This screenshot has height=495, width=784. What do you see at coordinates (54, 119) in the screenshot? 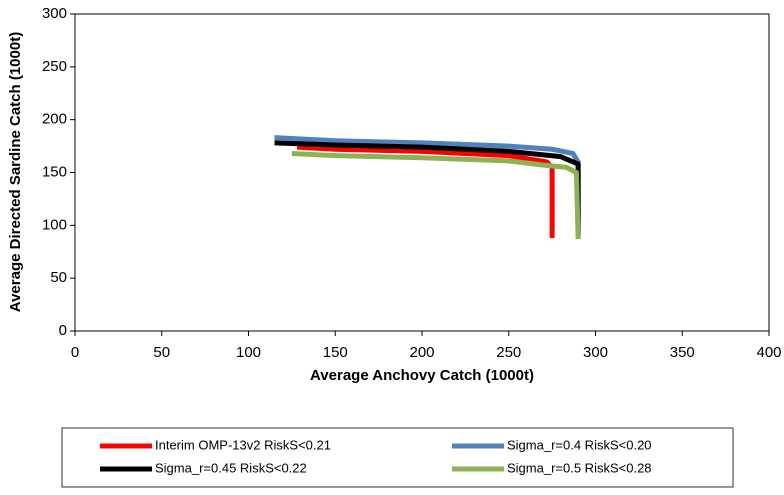
I see `y-tick-label: 200` at bounding box center [54, 119].